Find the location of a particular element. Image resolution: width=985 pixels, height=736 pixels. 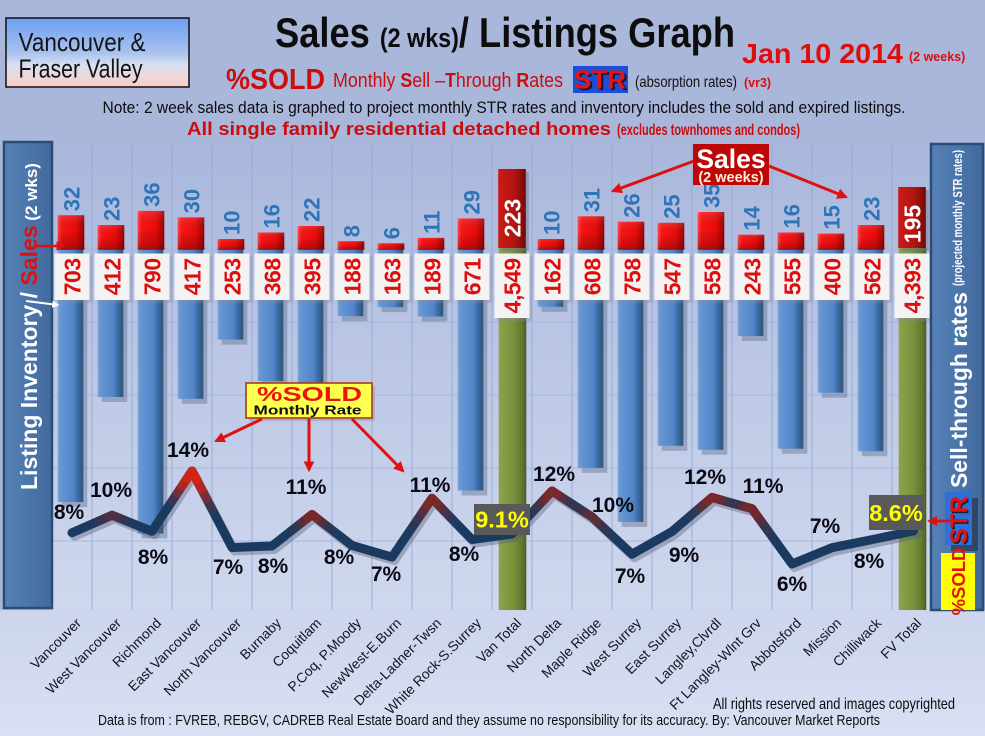

svg-text: 6% is located at coordinates (792, 584).